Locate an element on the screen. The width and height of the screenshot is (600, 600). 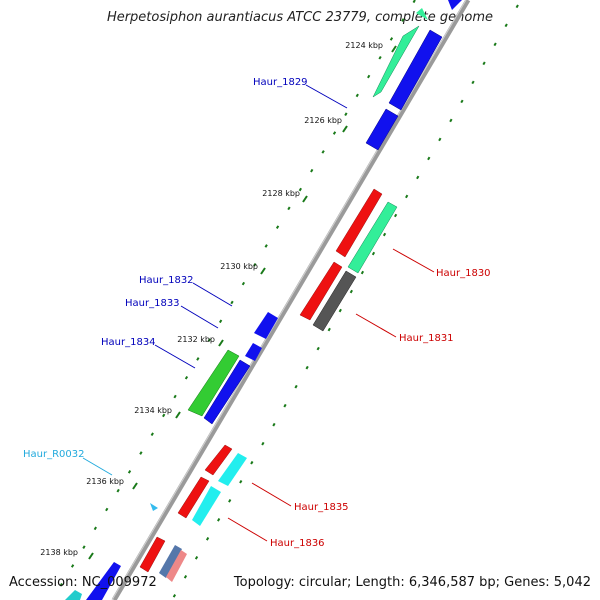
tick-label: 2132 kbp is located at coordinates (196, 339).